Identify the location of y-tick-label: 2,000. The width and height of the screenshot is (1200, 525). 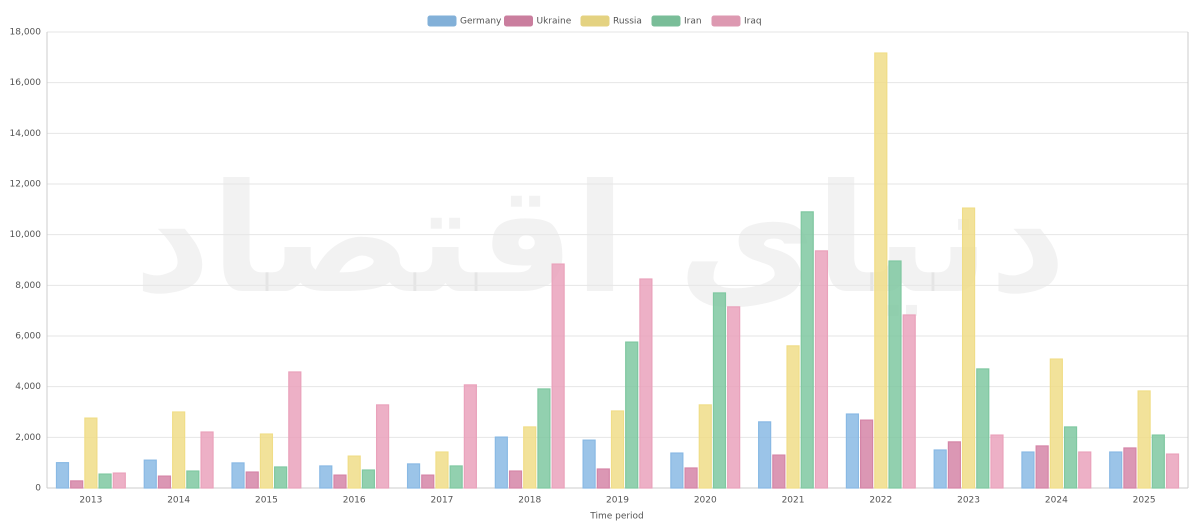
(28, 438).